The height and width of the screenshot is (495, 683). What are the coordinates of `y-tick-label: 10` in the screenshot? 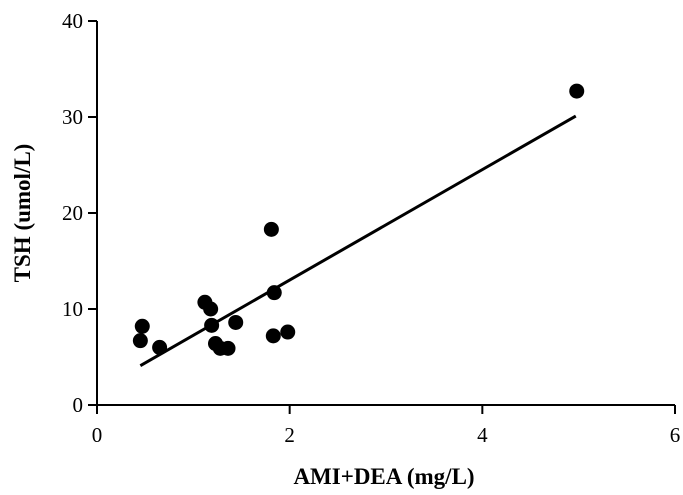 It's located at (72, 309).